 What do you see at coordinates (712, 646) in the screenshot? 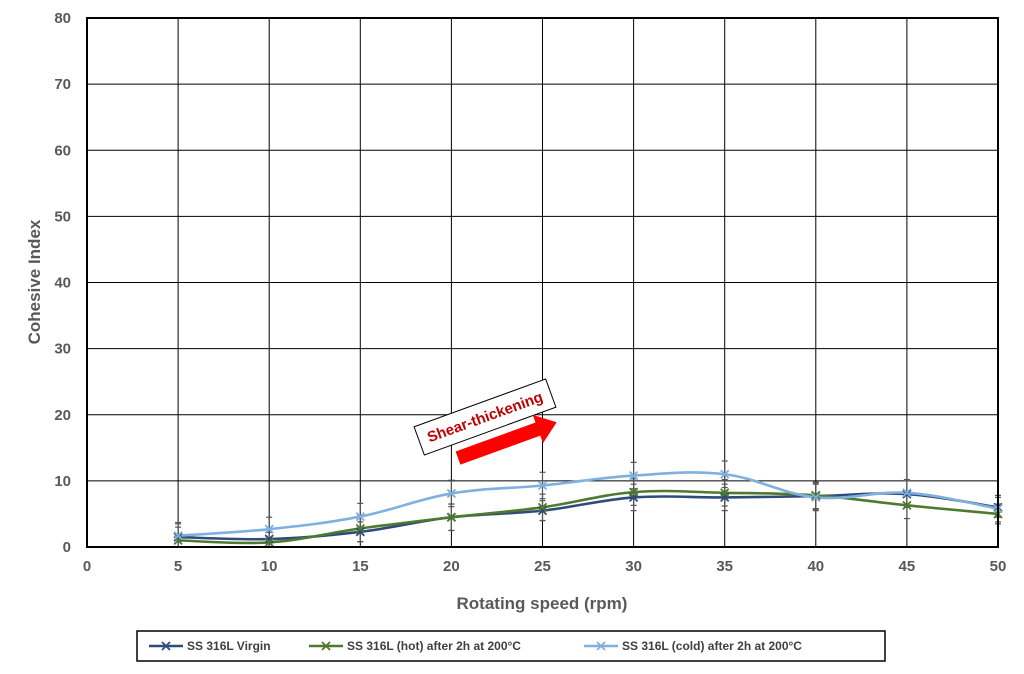
I see `legend-label: SS 316L (cold) after 2h at 200°C` at bounding box center [712, 646].